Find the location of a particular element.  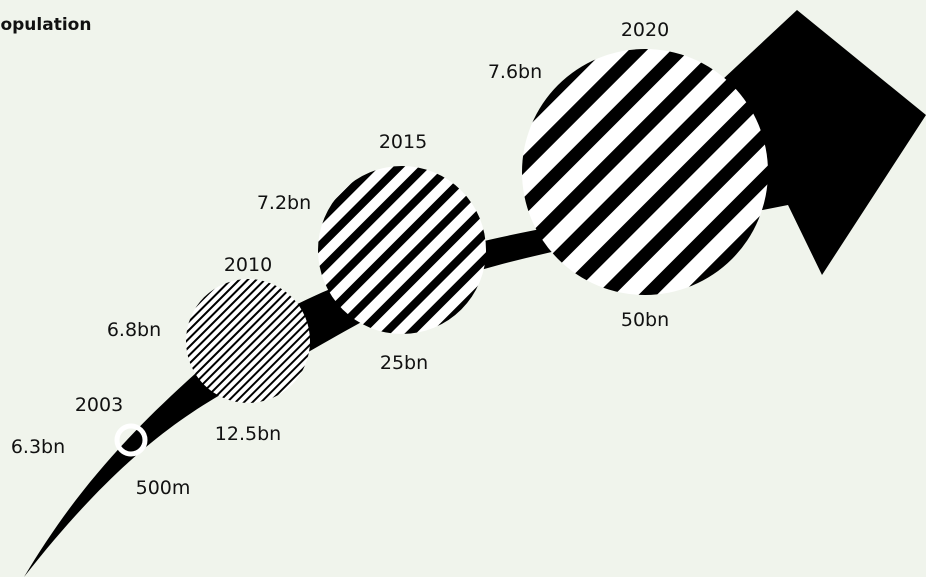

population-label-2003: 6.3bn is located at coordinates (38, 447).